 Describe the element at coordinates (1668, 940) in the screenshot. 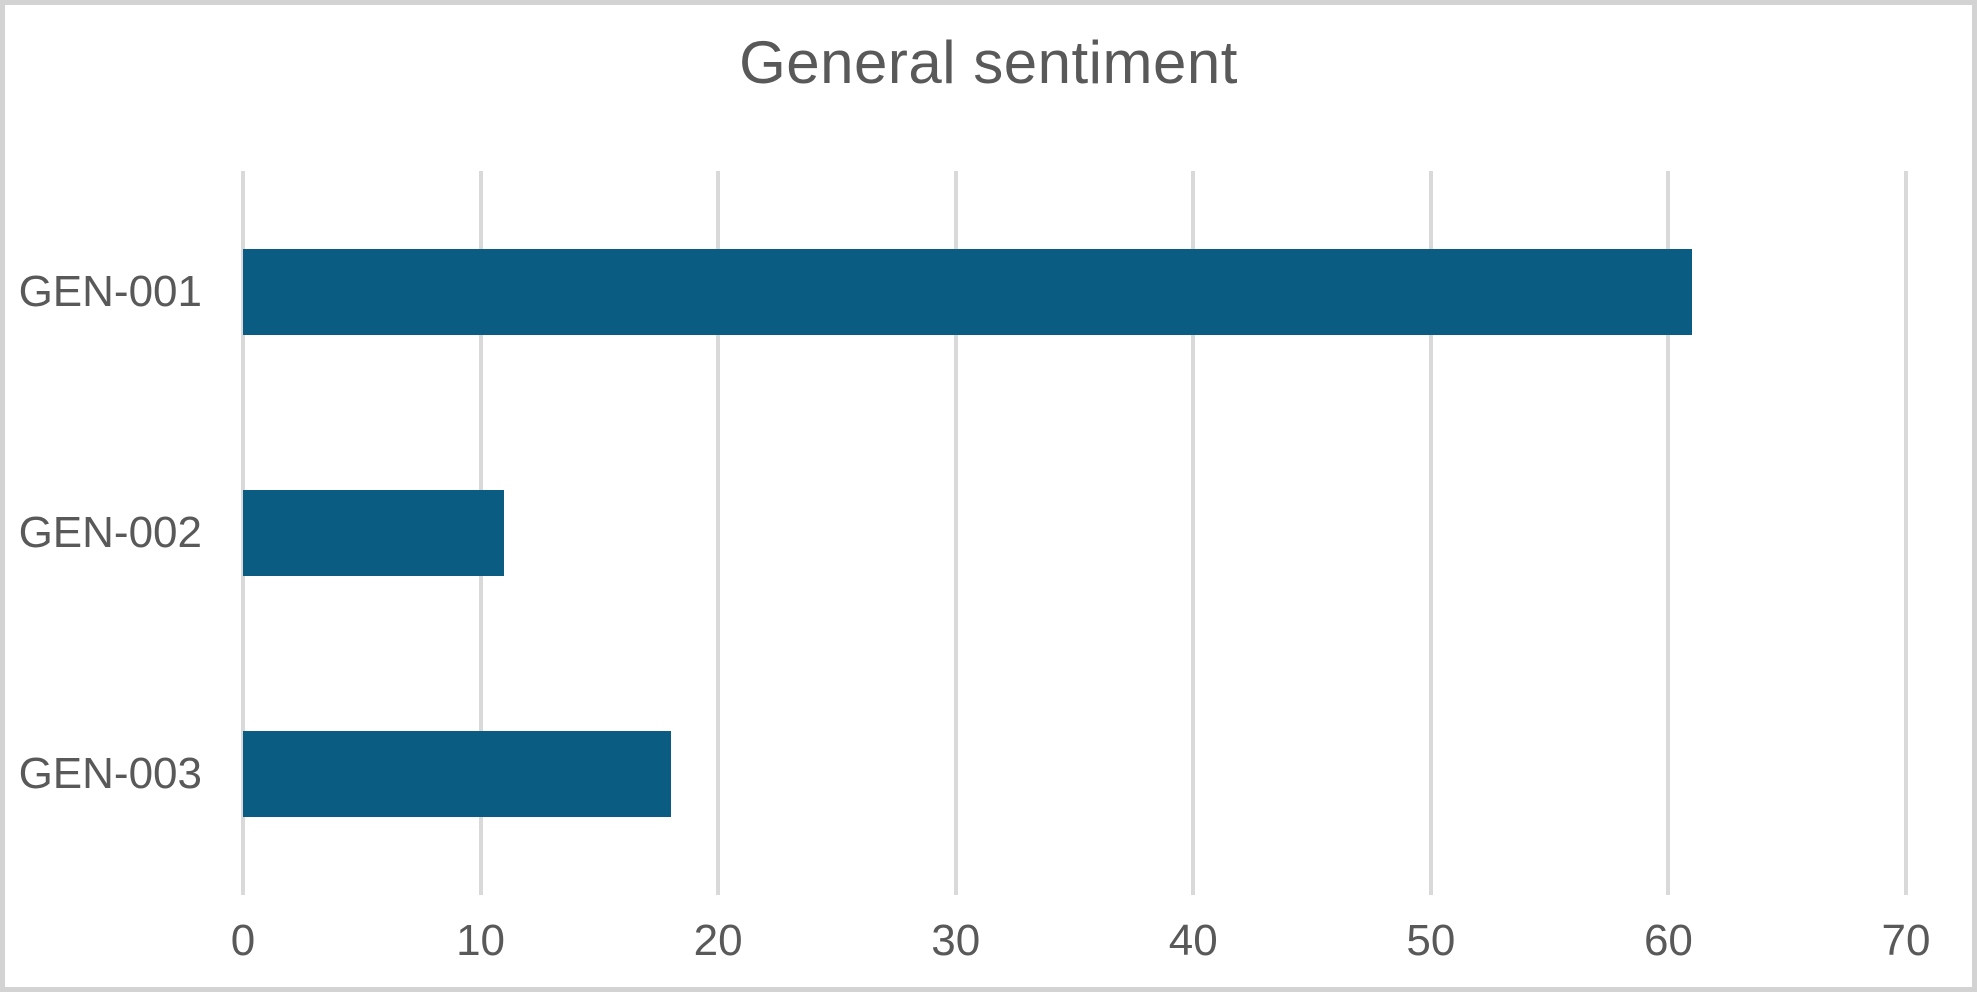

I see `x-tick-label: 60` at that location.